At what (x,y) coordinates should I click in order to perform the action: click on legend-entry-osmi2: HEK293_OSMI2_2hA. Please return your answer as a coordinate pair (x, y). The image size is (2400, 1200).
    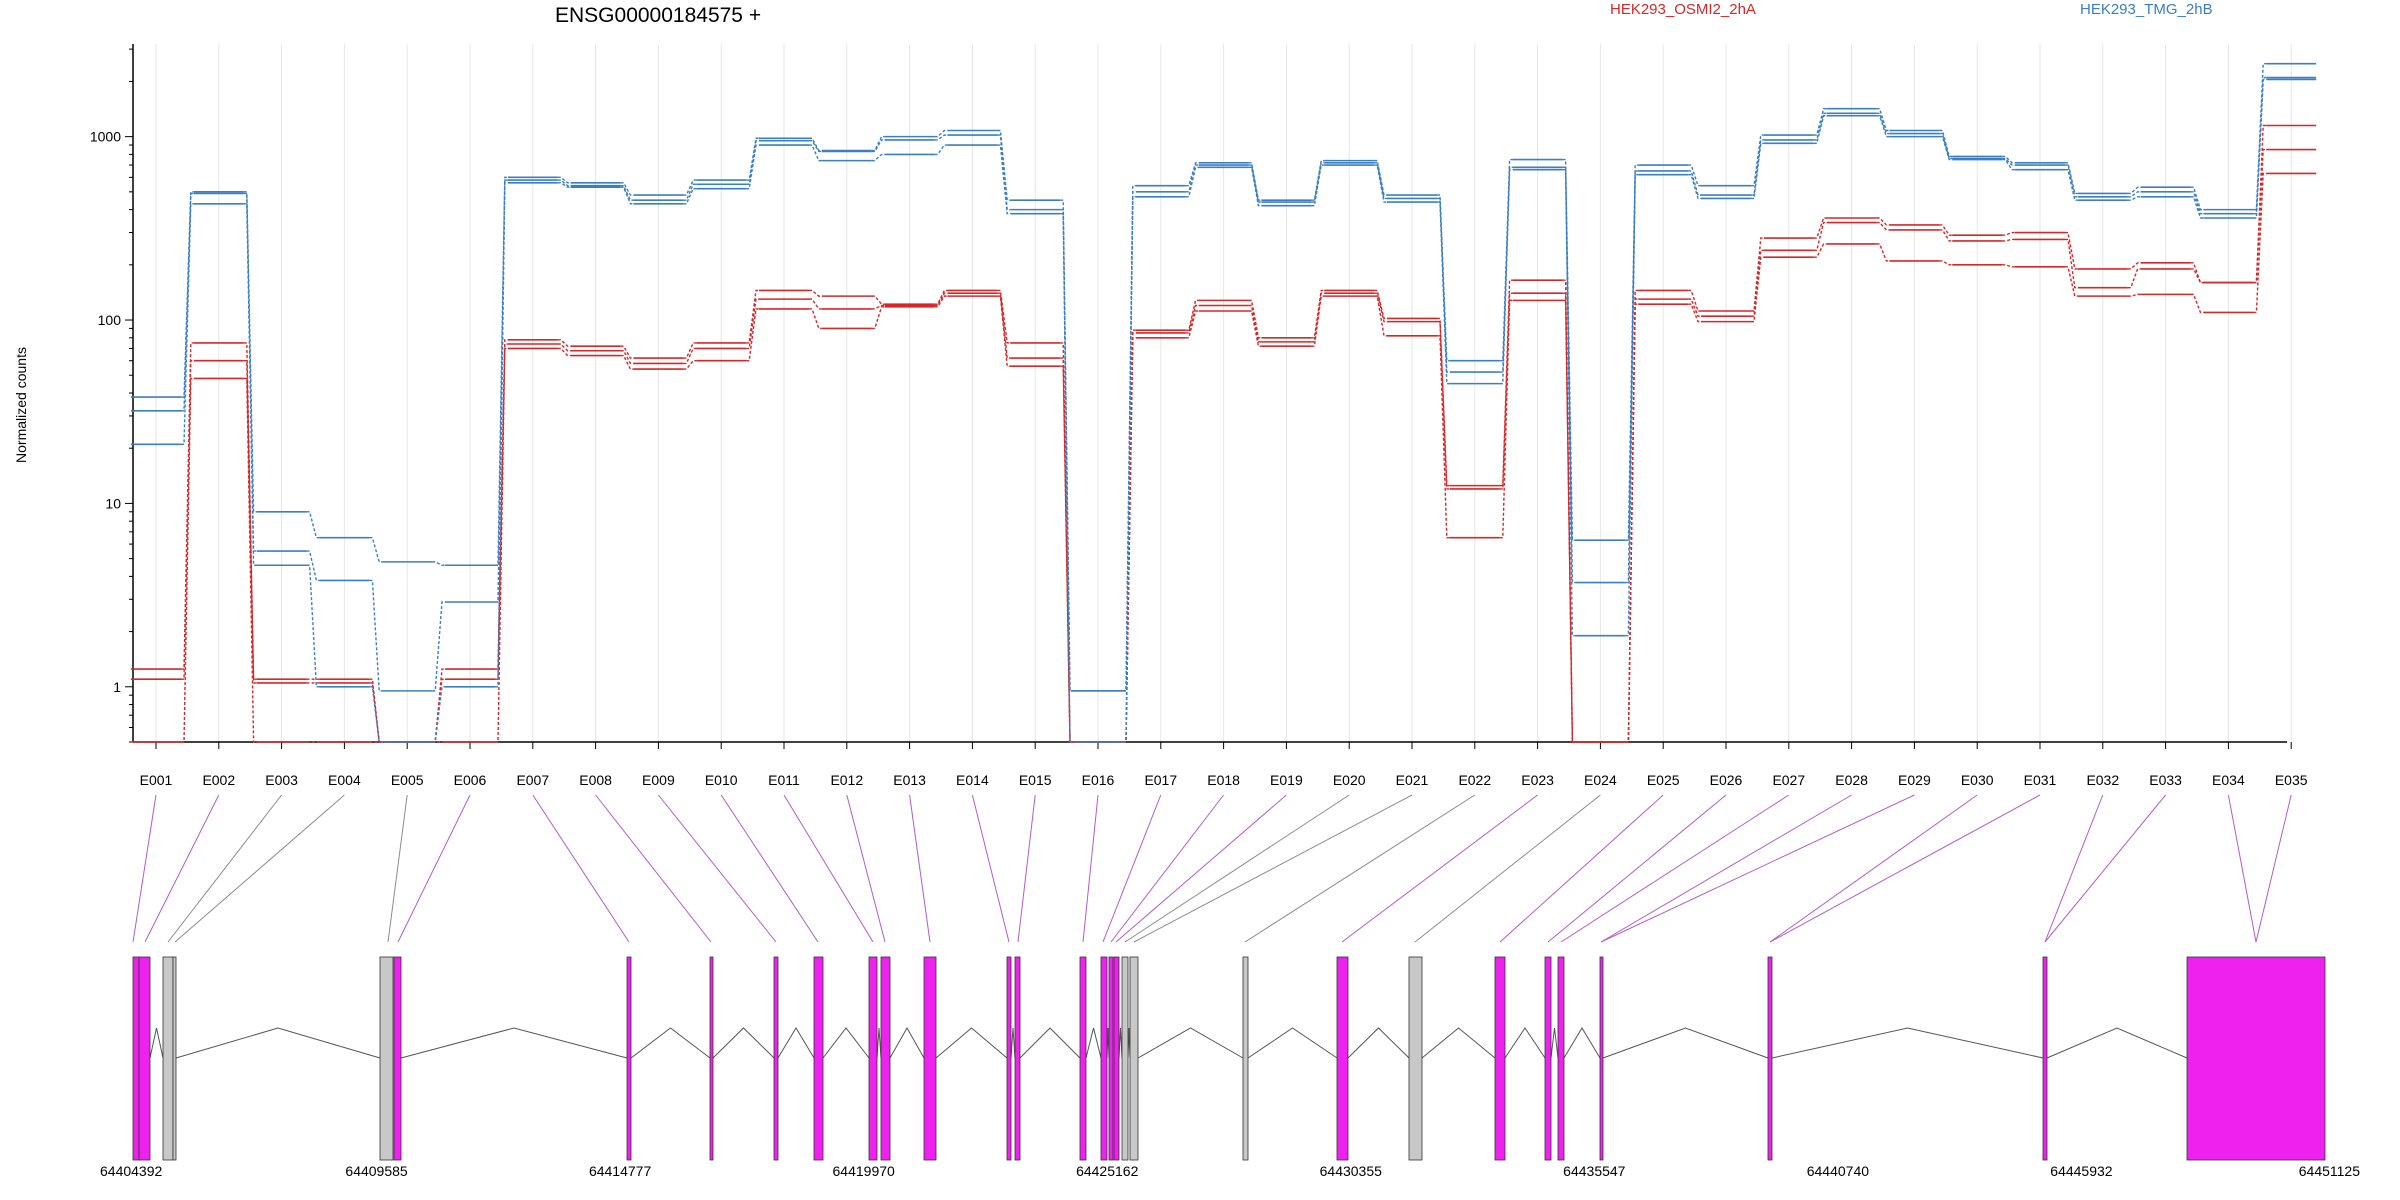
    Looking at the image, I should click on (1683, 9).